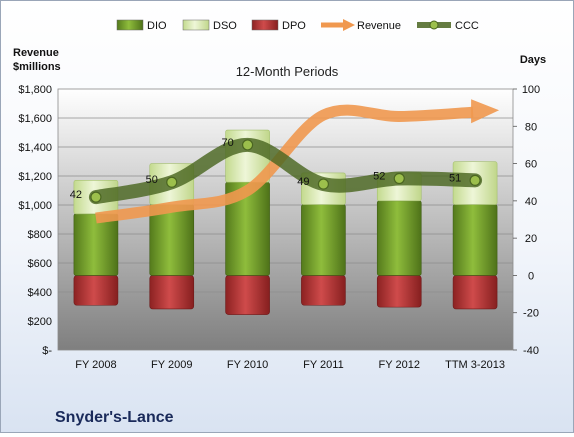 The height and width of the screenshot is (437, 574). I want to click on ccc-data-label: 49, so click(303, 182).